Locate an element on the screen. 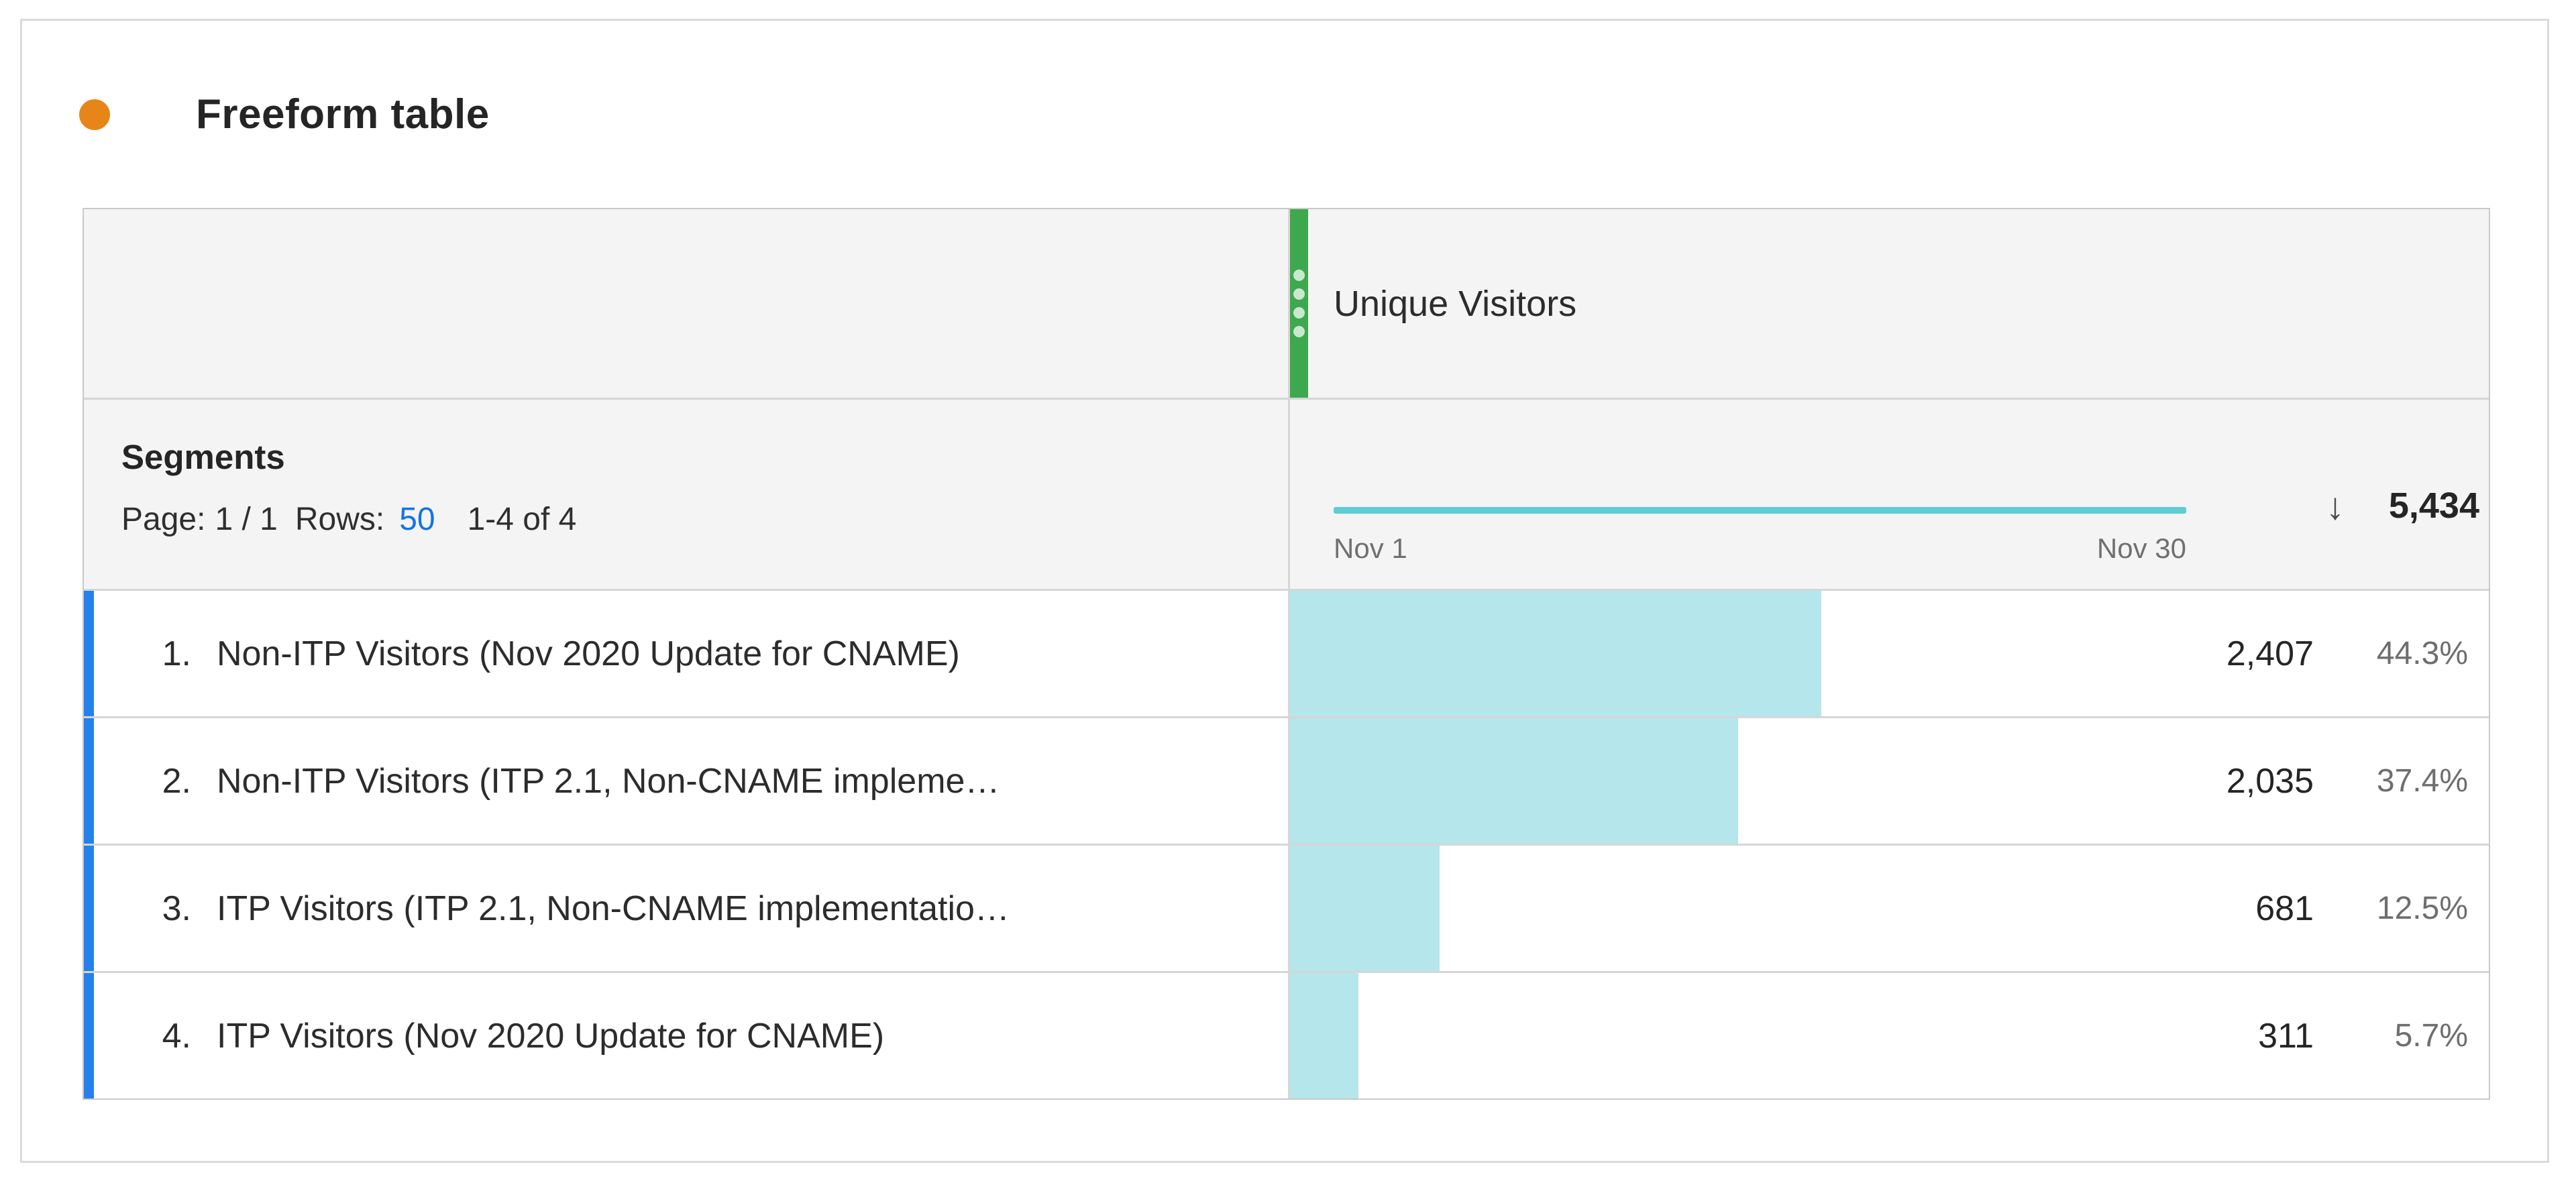 This screenshot has height=1191, width=2576. row-range-text: 1-4 of 4 is located at coordinates (522, 519).